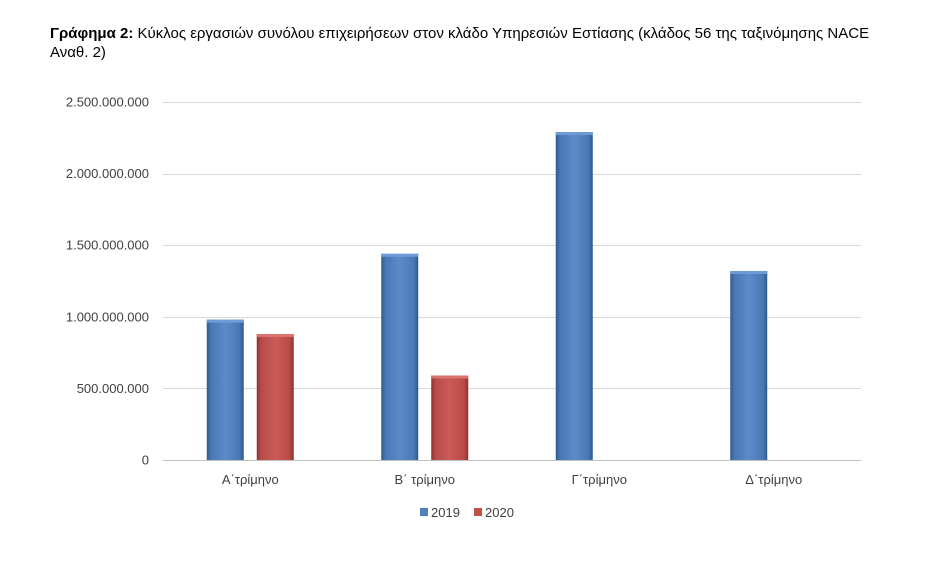 The width and height of the screenshot is (925, 583). Describe the element at coordinates (107, 316) in the screenshot. I see `y-tick-label: 1.000.000.000` at that location.